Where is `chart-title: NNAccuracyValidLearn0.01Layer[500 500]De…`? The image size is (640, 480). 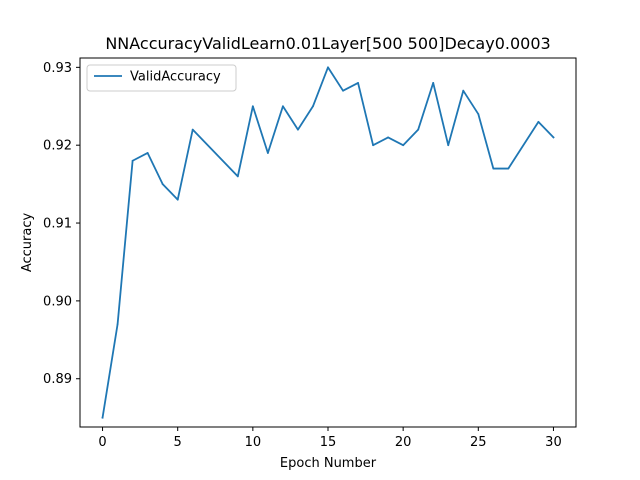
chart-title: NNAccuracyValidLearn0.01Layer[500 500]De… is located at coordinates (327, 43).